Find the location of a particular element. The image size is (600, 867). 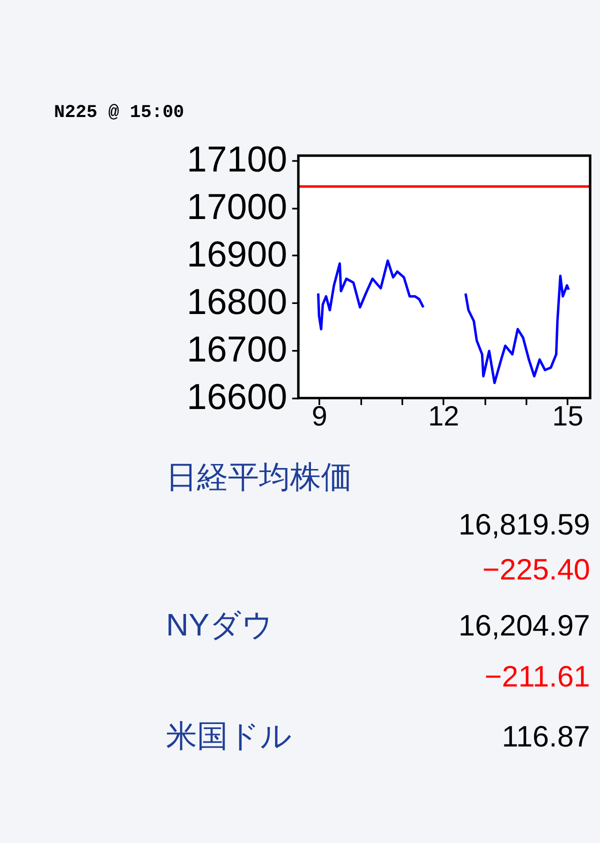

y-tick-label: 17000 is located at coordinates (237, 206).